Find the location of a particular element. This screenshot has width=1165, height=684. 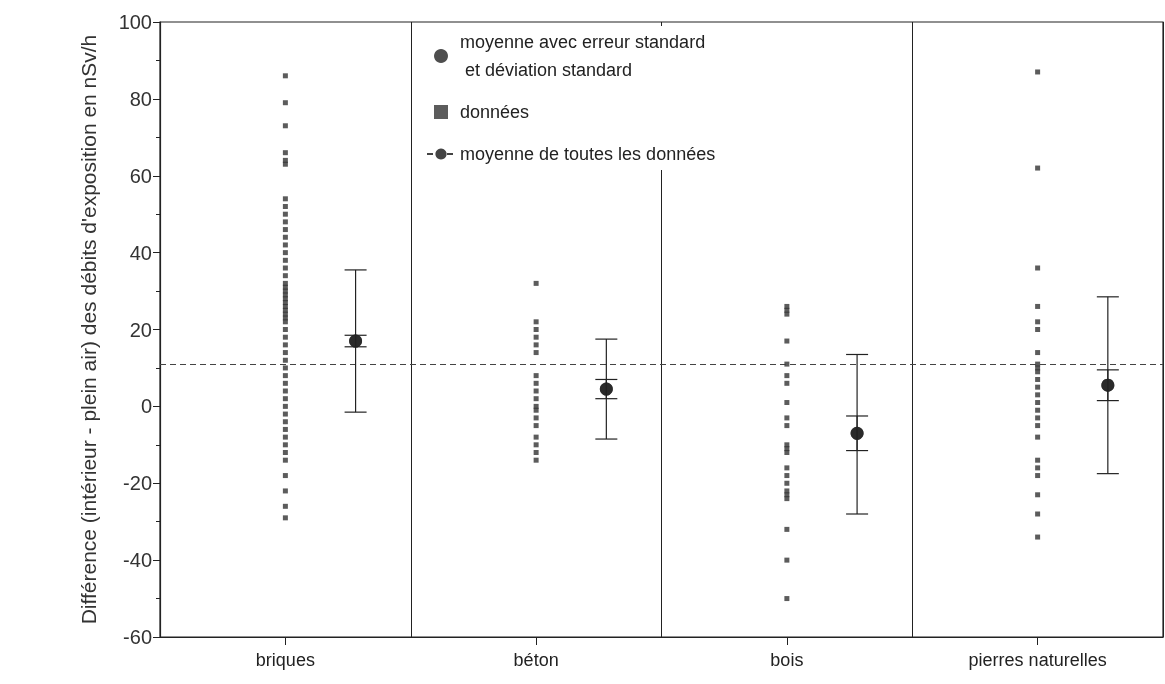

y-tick-label: 80 is located at coordinates (140, 98).